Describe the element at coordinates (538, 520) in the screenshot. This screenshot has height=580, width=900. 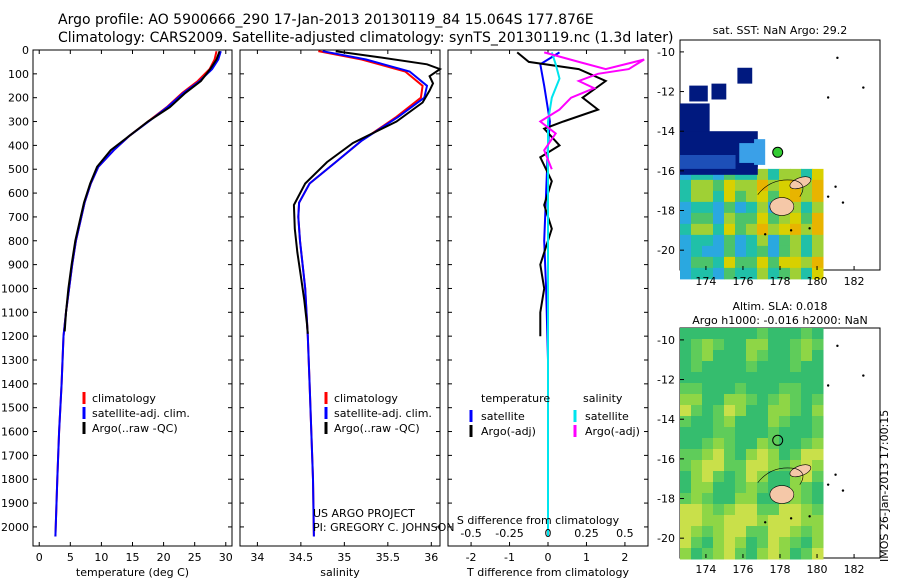
I see `salinity-difference-axis-label: S difference from climatology` at that location.